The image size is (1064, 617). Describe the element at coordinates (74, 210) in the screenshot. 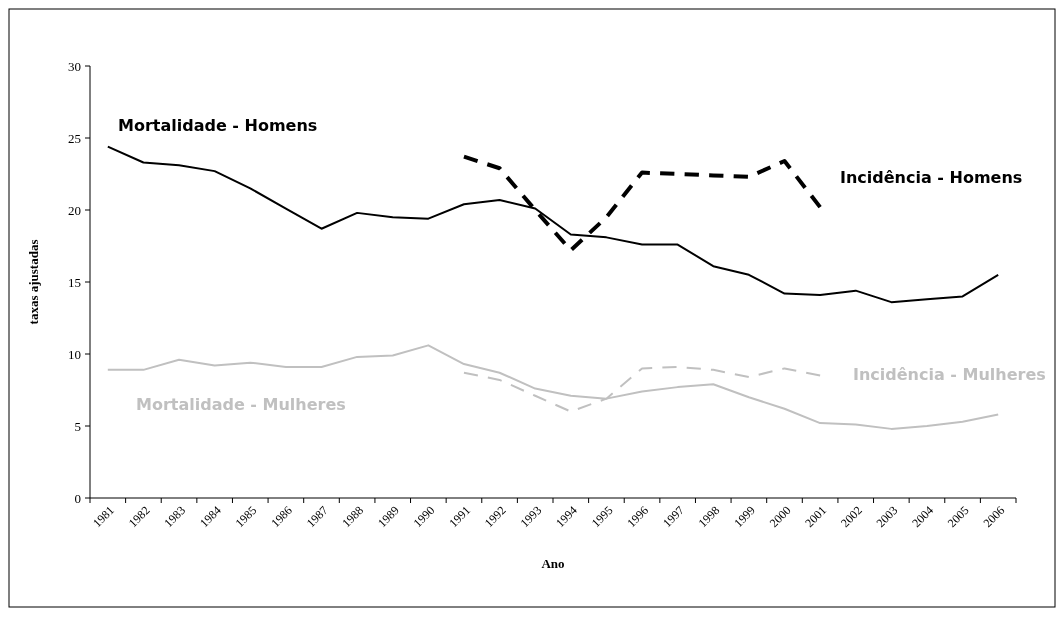

I see `y-tick-label: 20` at that location.